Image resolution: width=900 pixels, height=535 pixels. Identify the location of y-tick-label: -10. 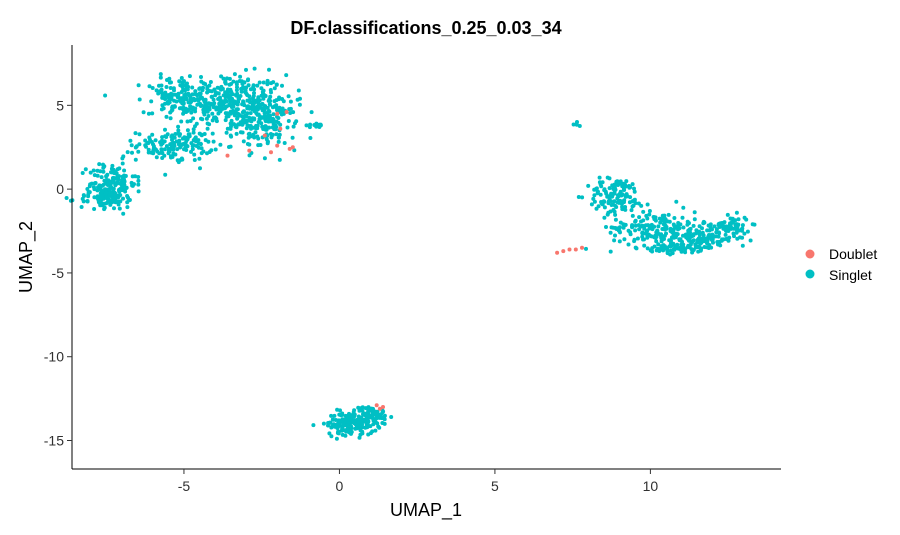
(54, 357).